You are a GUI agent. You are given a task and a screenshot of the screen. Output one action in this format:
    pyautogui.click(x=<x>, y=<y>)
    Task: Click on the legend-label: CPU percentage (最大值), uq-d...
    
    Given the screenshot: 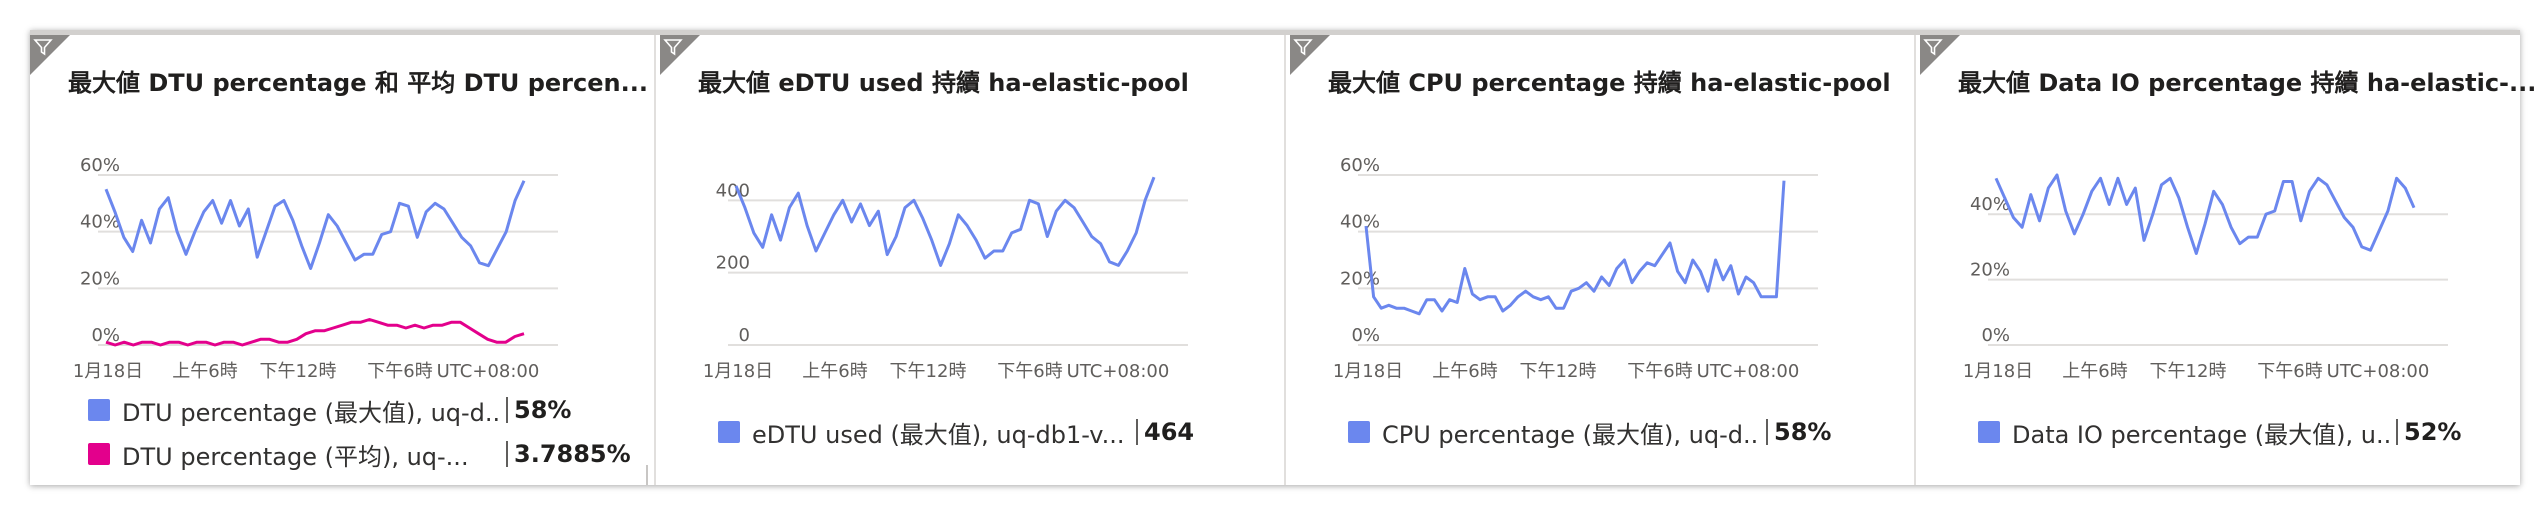 What is the action you would take?
    pyautogui.click(x=1571, y=434)
    